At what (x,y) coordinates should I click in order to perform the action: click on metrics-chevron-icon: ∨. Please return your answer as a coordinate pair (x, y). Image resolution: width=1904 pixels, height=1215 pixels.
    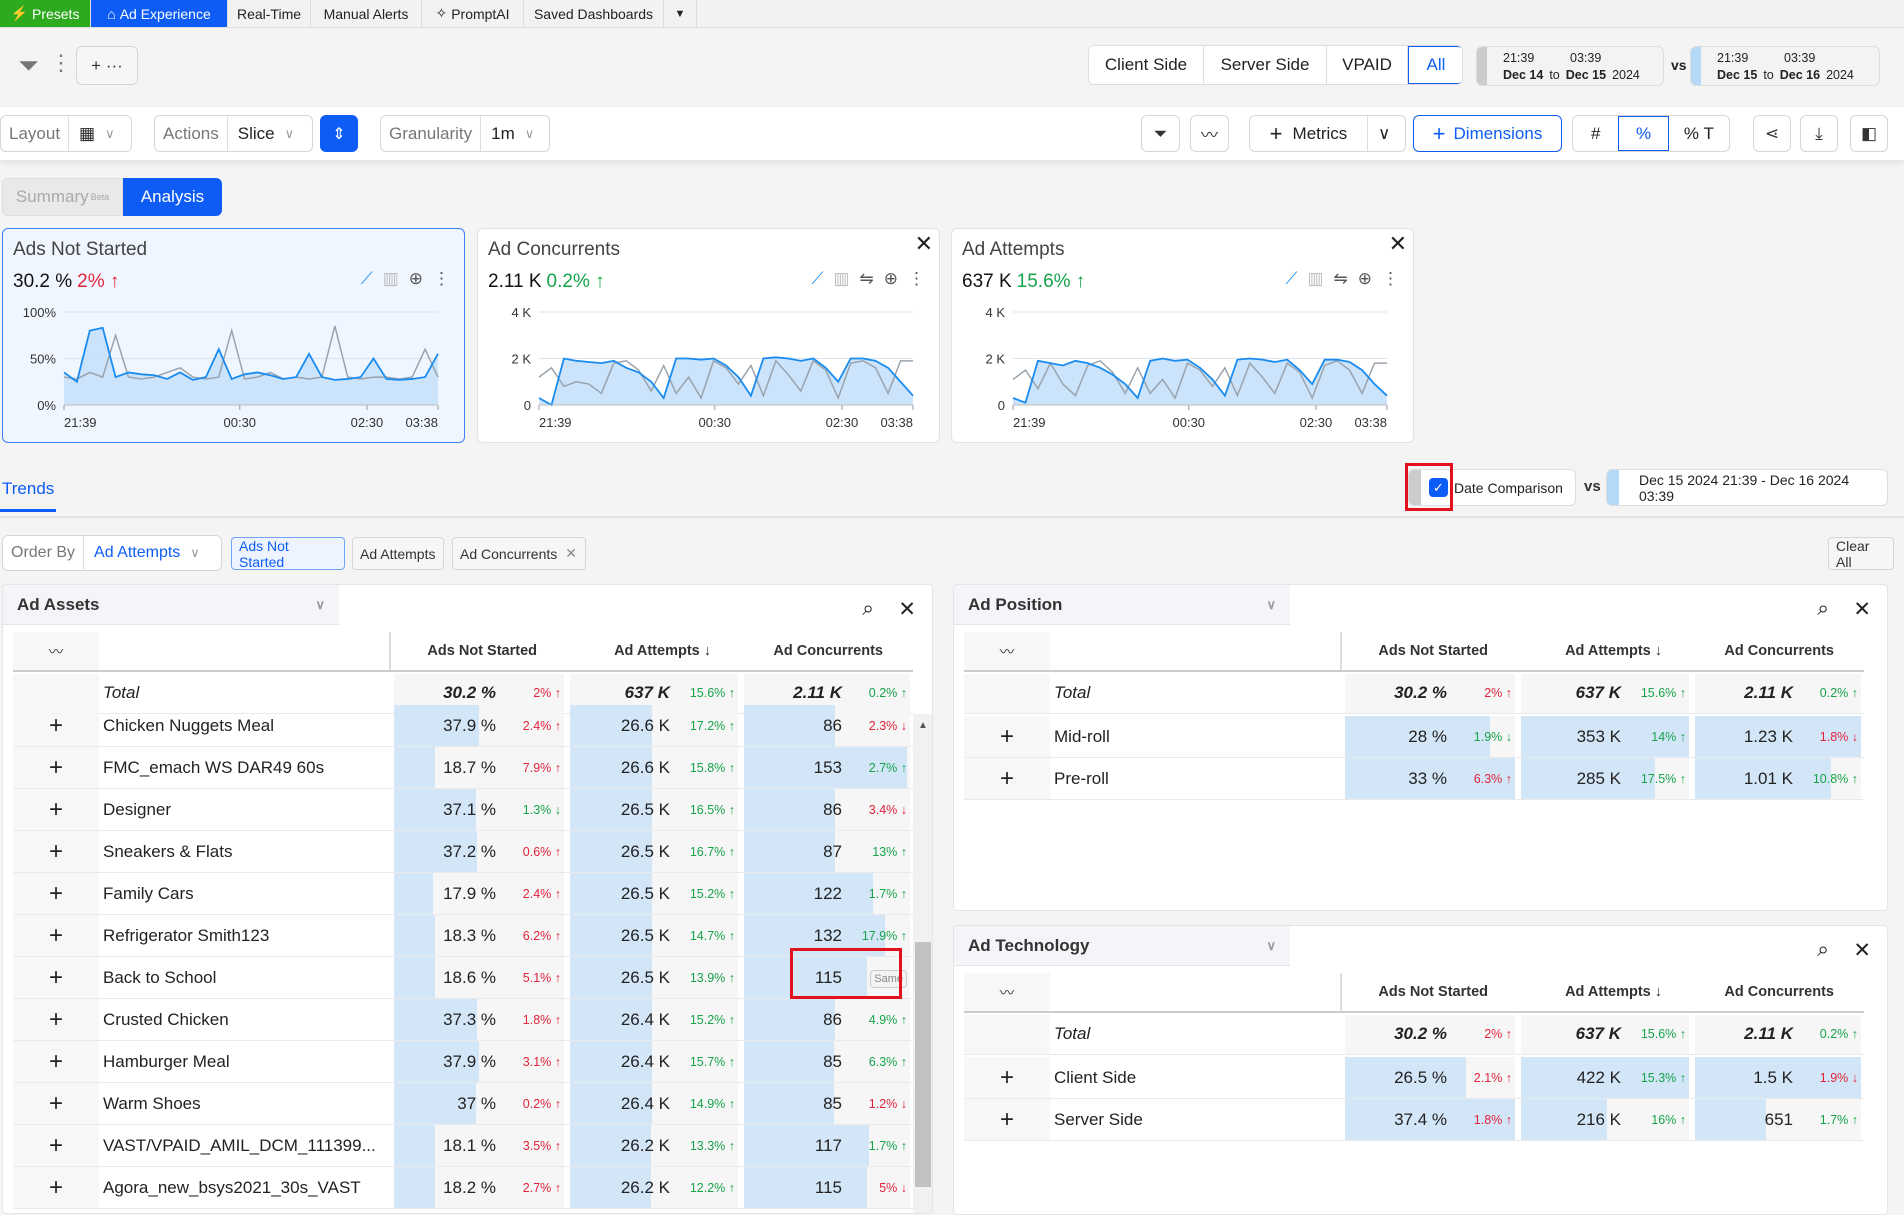
    Looking at the image, I should click on (1384, 133).